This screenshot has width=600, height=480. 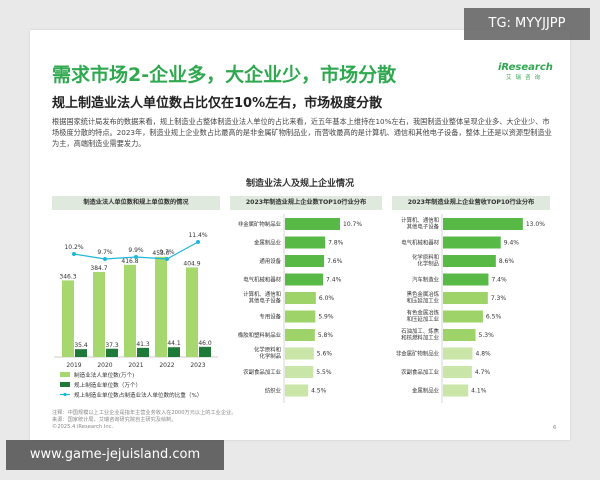 What do you see at coordinates (352, 224) in the screenshot?
I see `chart2-value-label: 10.7%` at bounding box center [352, 224].